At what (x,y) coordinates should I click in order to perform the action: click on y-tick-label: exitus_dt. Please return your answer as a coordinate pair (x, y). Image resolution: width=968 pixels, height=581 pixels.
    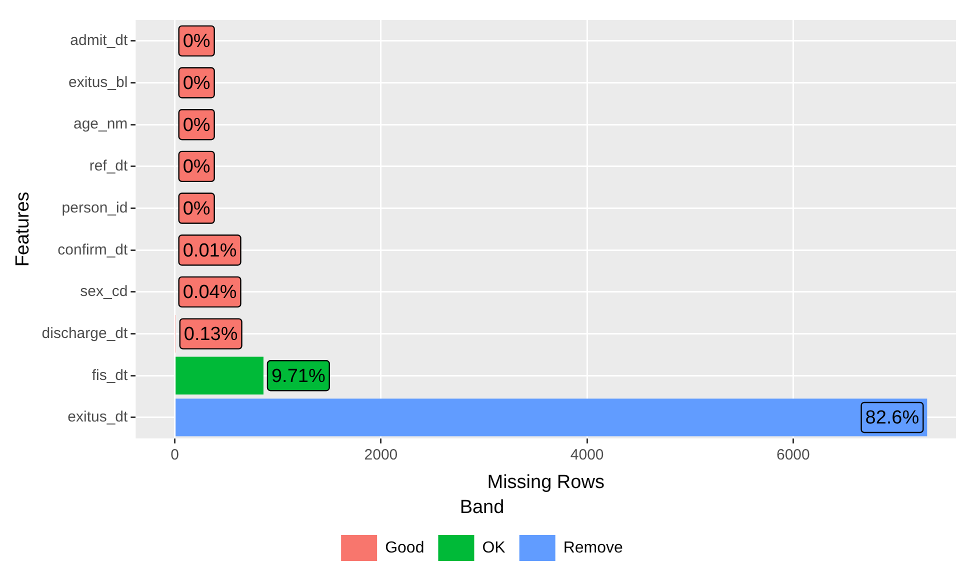
    Looking at the image, I should click on (98, 417).